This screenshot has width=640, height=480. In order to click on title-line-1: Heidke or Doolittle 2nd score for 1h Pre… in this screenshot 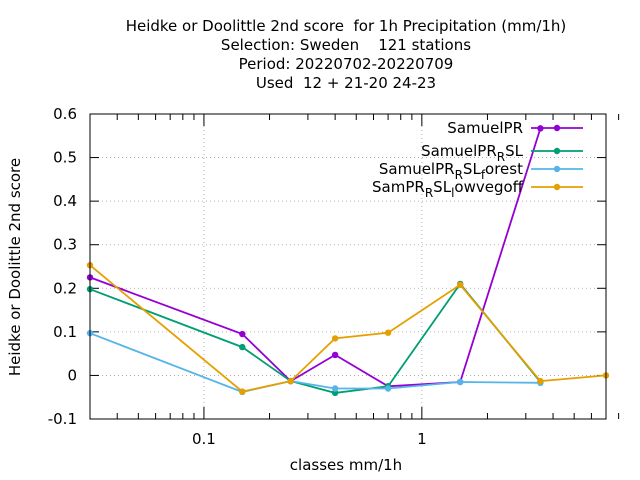, I will do `click(346, 26)`.